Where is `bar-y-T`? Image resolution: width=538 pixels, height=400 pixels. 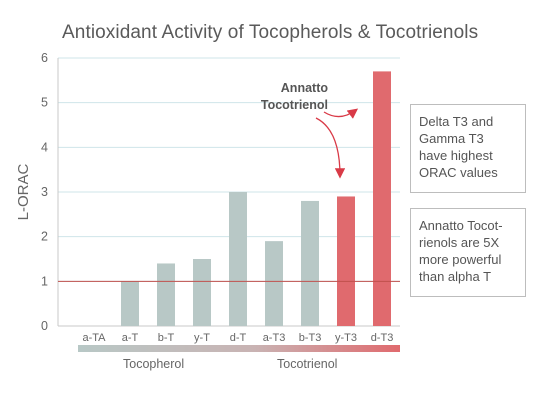
bar-y-T is located at coordinates (202, 292).